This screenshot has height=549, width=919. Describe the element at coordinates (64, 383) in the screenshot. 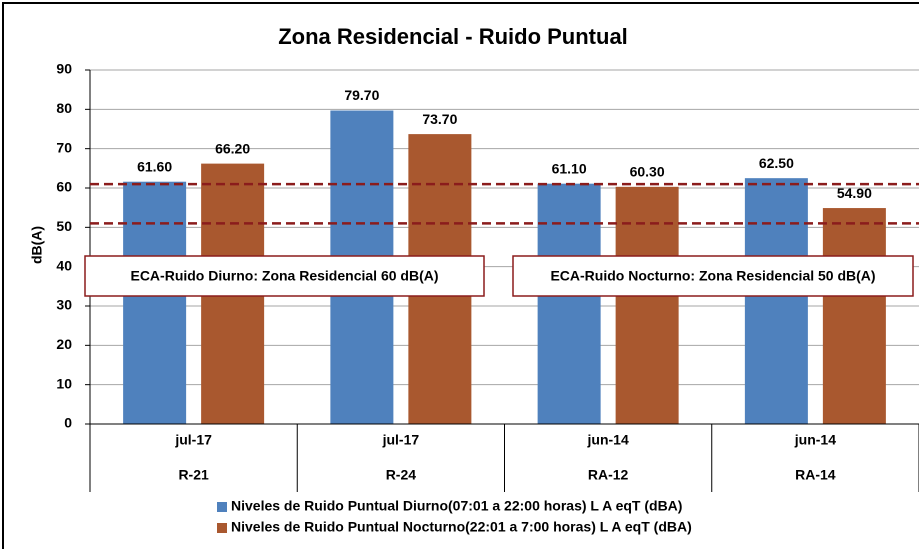

I see `y-tick-label: 10` at that location.